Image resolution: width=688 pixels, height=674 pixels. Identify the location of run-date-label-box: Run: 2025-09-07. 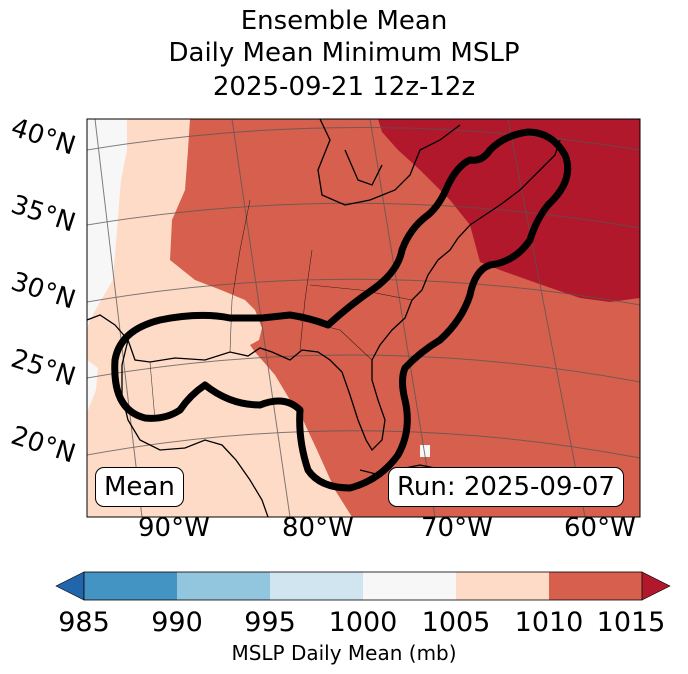
(506, 487).